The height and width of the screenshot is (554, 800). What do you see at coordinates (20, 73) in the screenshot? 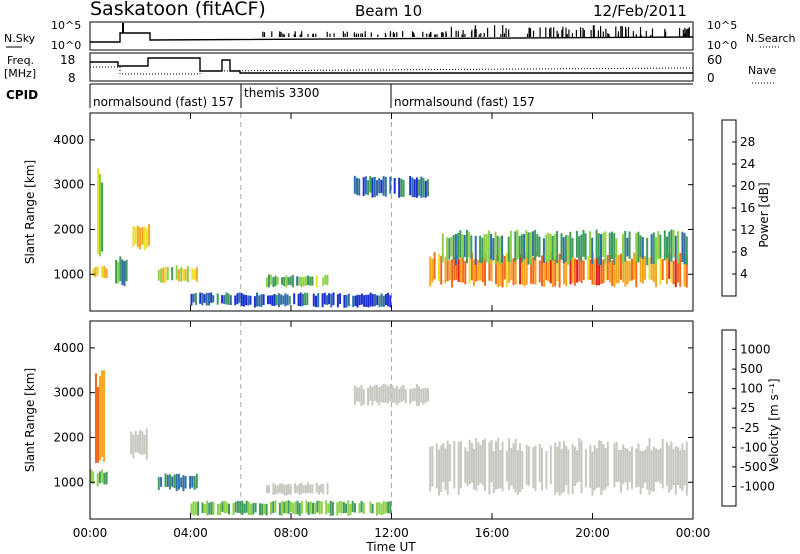
I see `freq-label-line2: [MHz]` at bounding box center [20, 73].